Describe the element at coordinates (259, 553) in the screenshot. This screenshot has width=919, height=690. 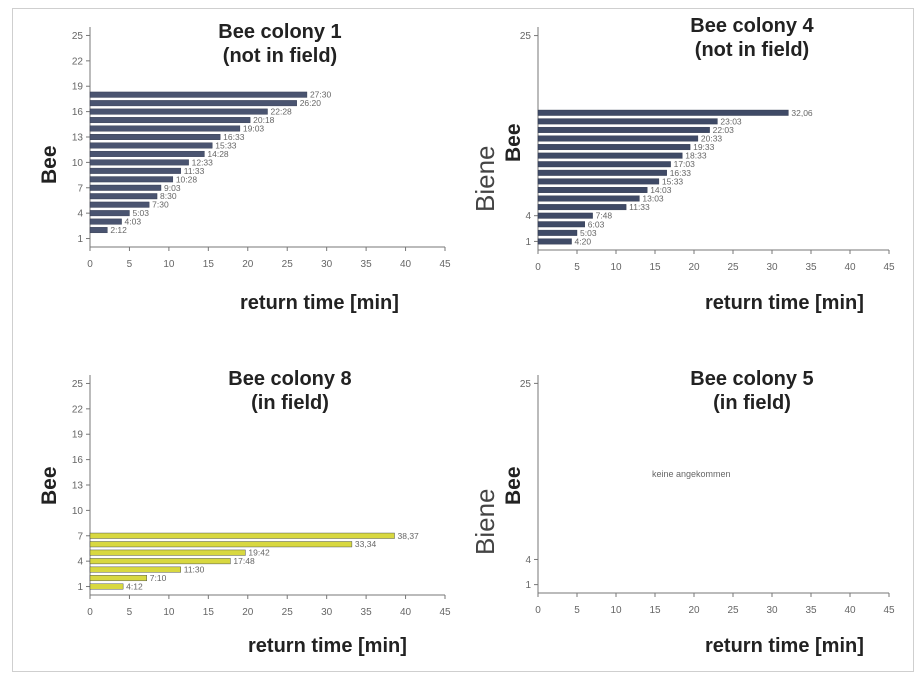
I see `bar-value-label: 19:42` at that location.